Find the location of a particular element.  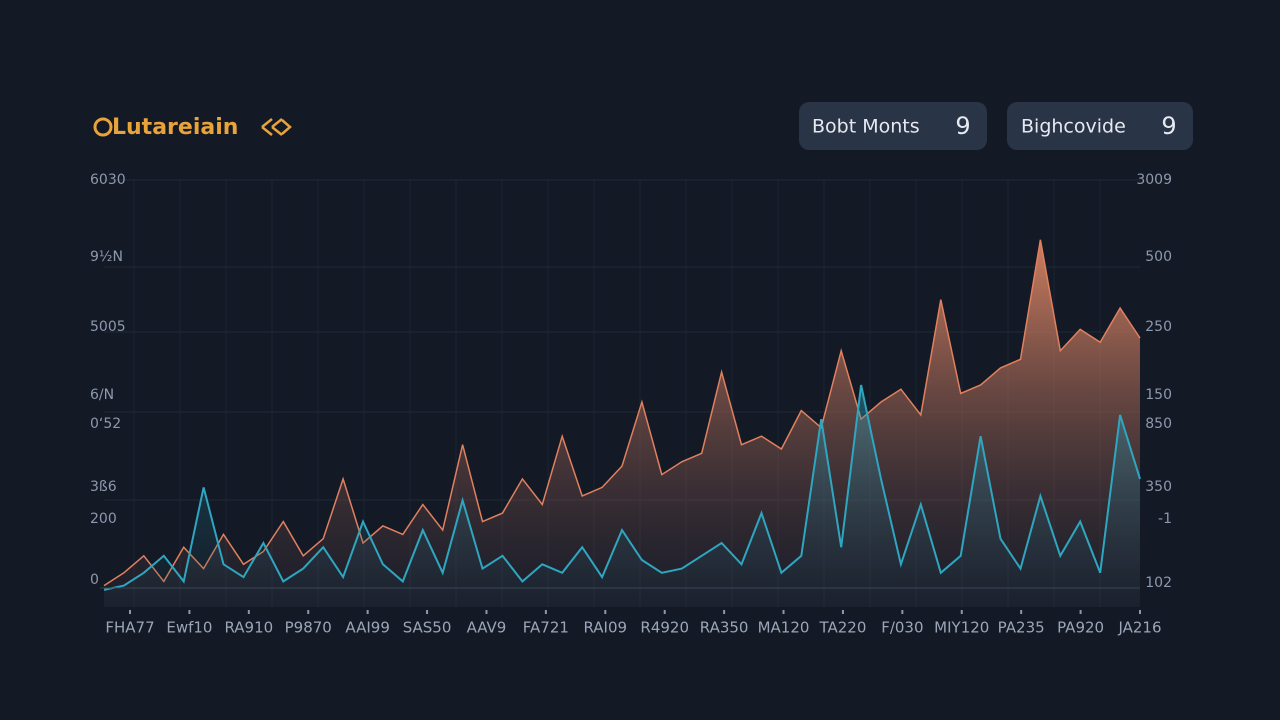

pill-label: Bobt Monts is located at coordinates (866, 127).